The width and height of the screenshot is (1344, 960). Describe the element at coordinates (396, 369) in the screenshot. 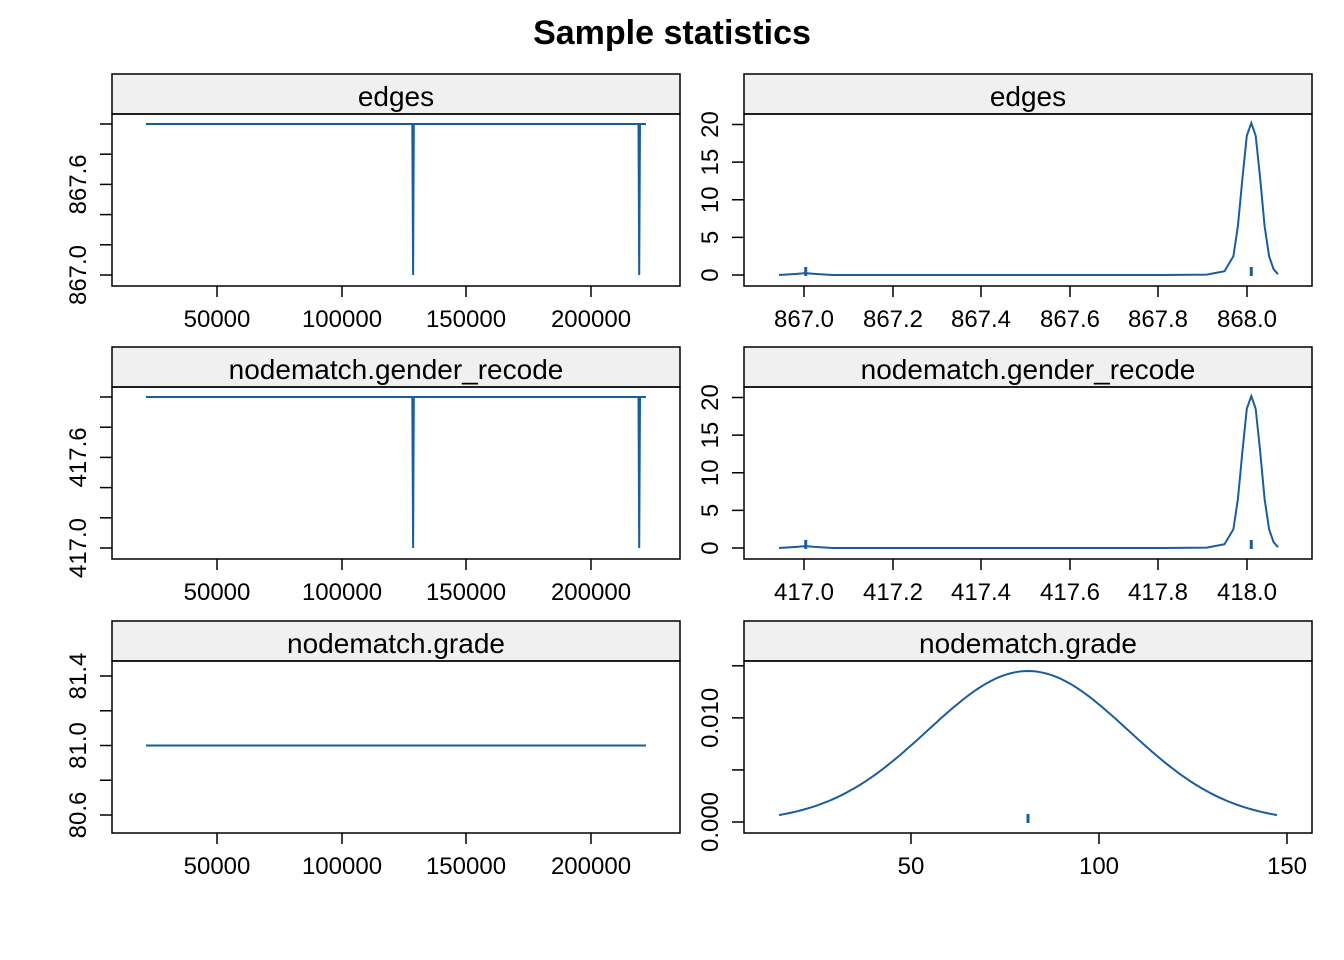

I see `strip-label-gender-trace: nodematch.gender_recode` at that location.